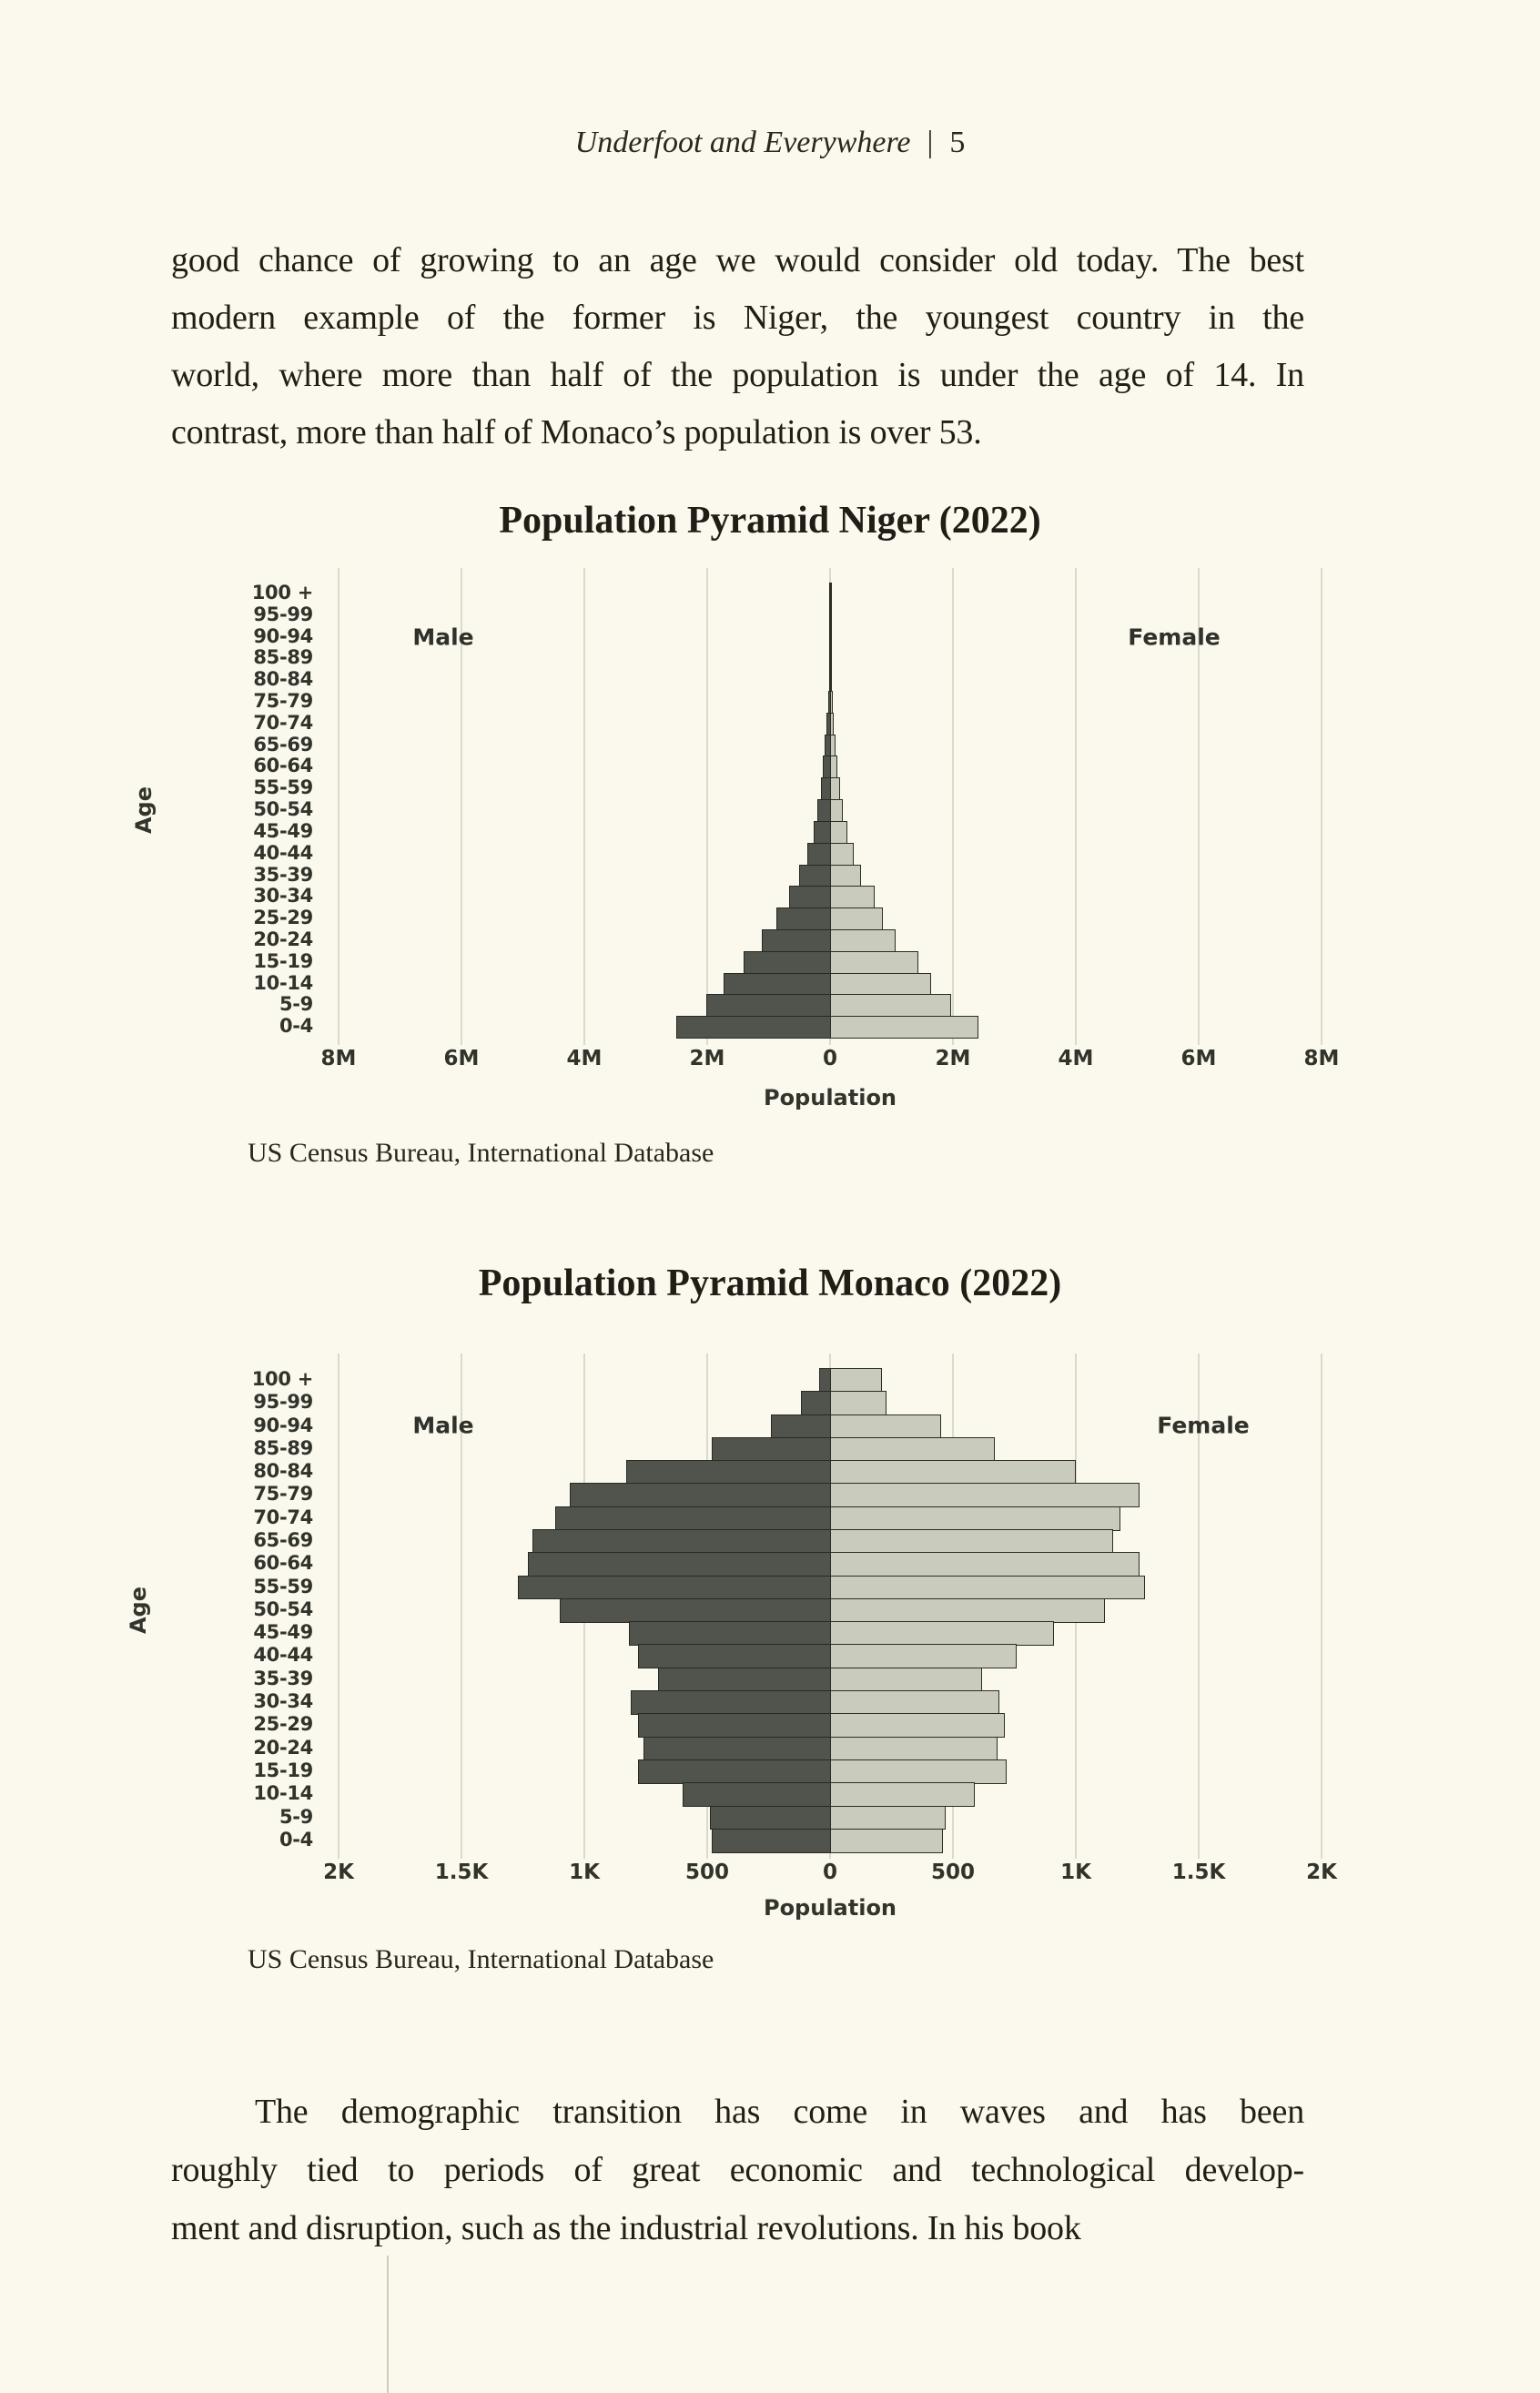 Image resolution: width=1540 pixels, height=2393 pixels. What do you see at coordinates (296, 1839) in the screenshot?
I see `age-group-label: 0-4` at bounding box center [296, 1839].